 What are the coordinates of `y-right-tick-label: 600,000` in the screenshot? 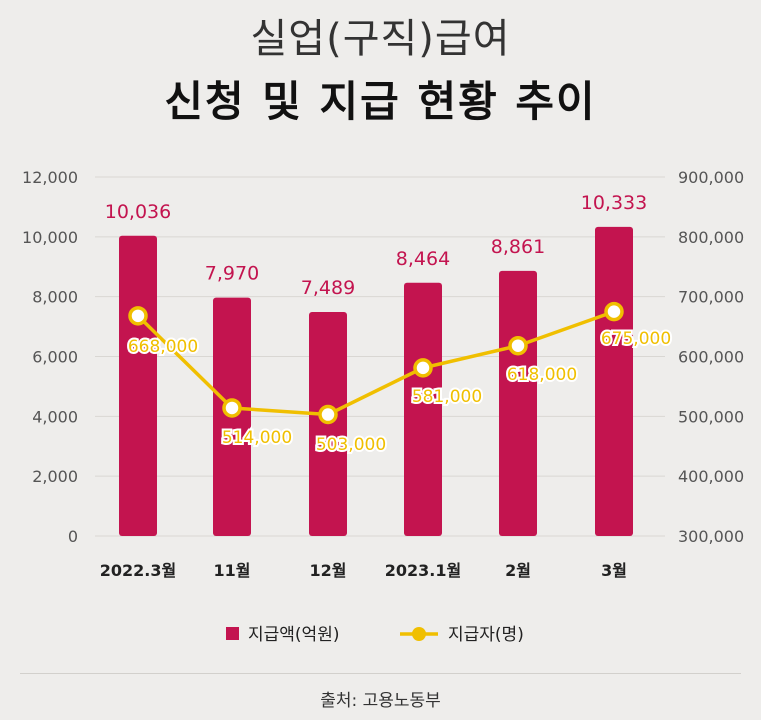 It's located at (711, 357).